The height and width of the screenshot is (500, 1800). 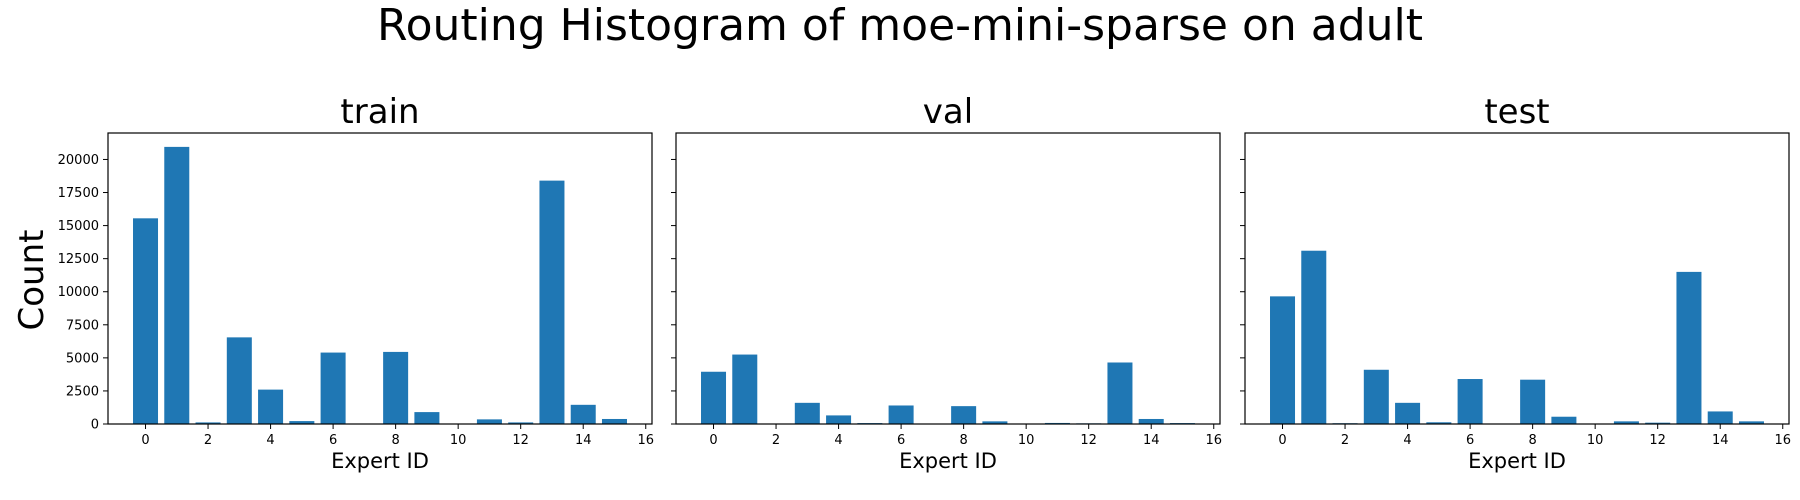 I want to click on y-tick-label: 17500, so click(x=78, y=193).